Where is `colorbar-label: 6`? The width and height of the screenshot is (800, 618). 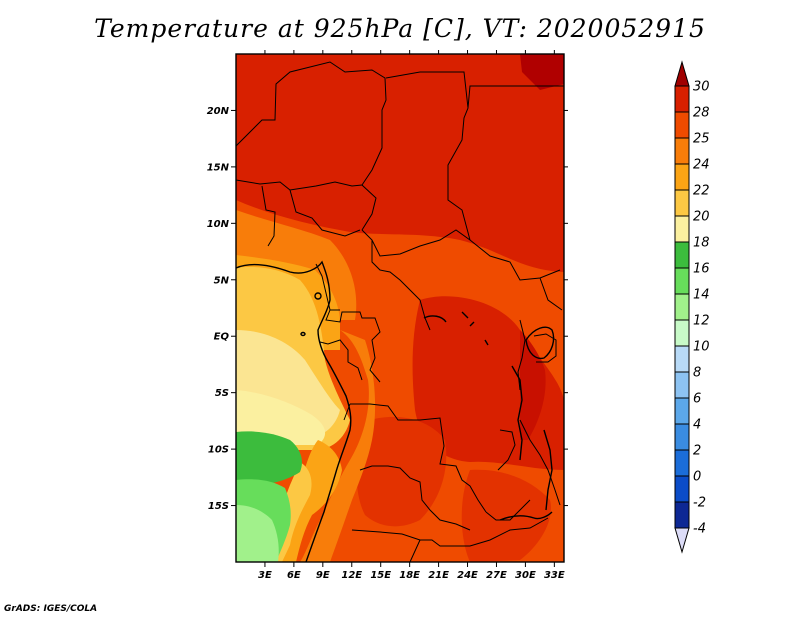 colorbar-label: 6 is located at coordinates (697, 399).